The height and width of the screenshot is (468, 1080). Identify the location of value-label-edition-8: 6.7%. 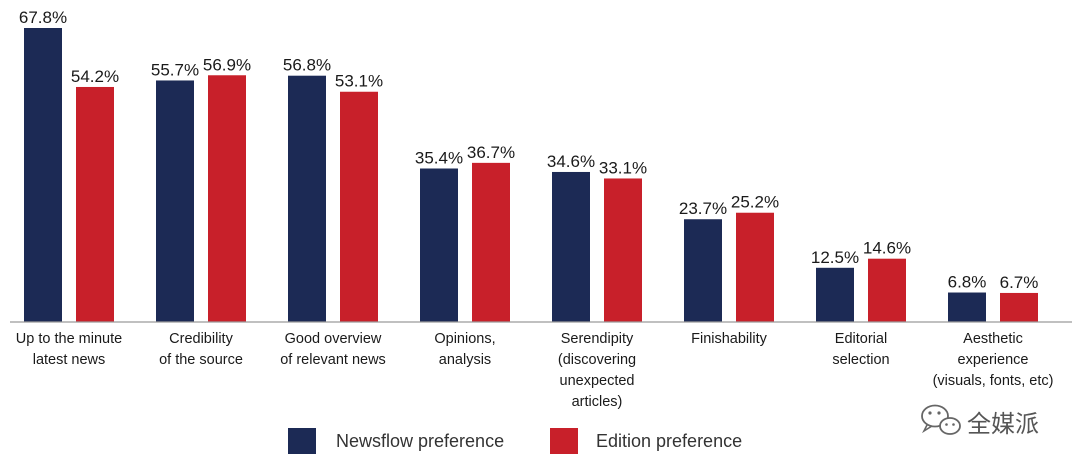
(1019, 282).